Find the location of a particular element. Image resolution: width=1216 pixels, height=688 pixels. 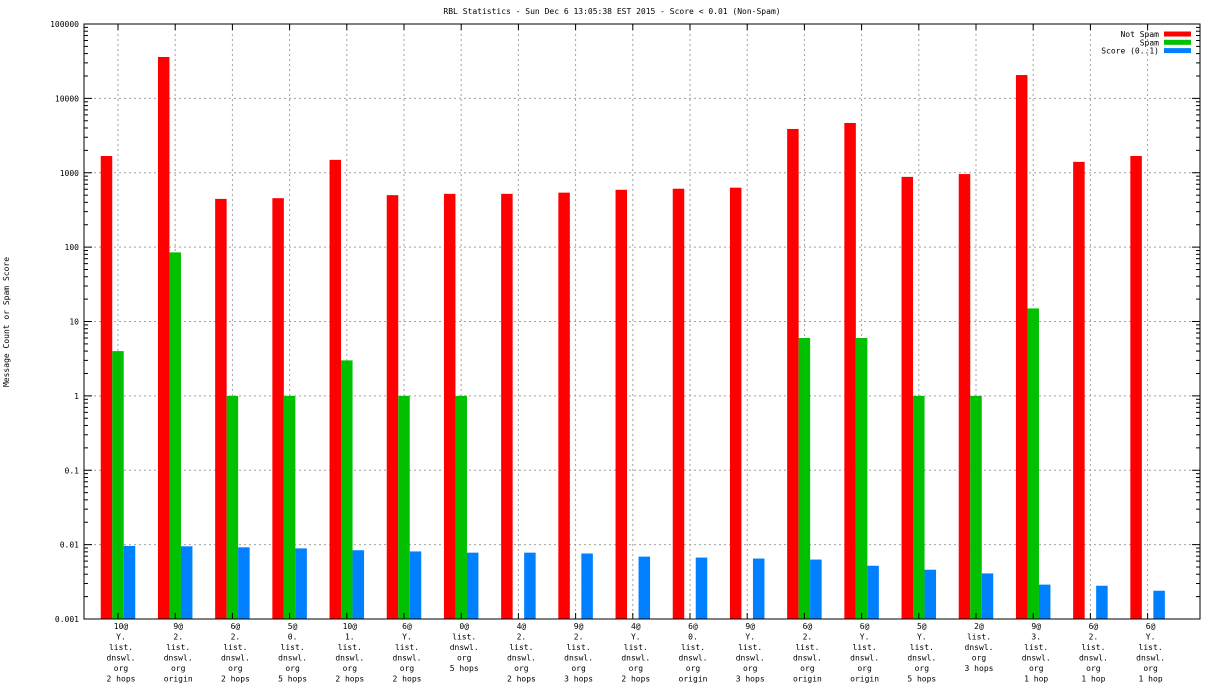

x-tick-label: 5 hops is located at coordinates (292, 679).